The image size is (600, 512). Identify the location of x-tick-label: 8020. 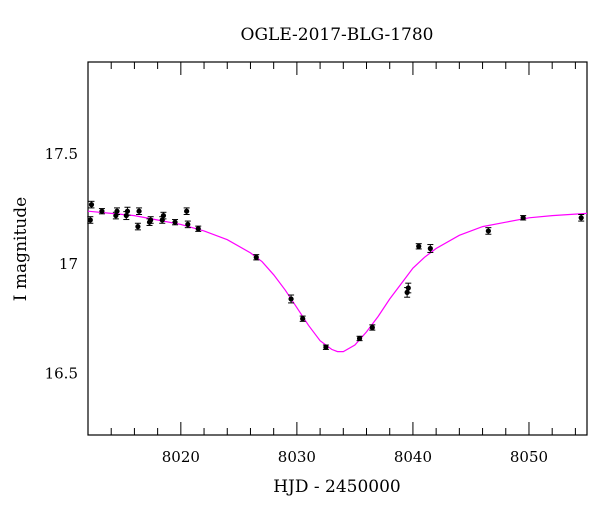
(181, 457).